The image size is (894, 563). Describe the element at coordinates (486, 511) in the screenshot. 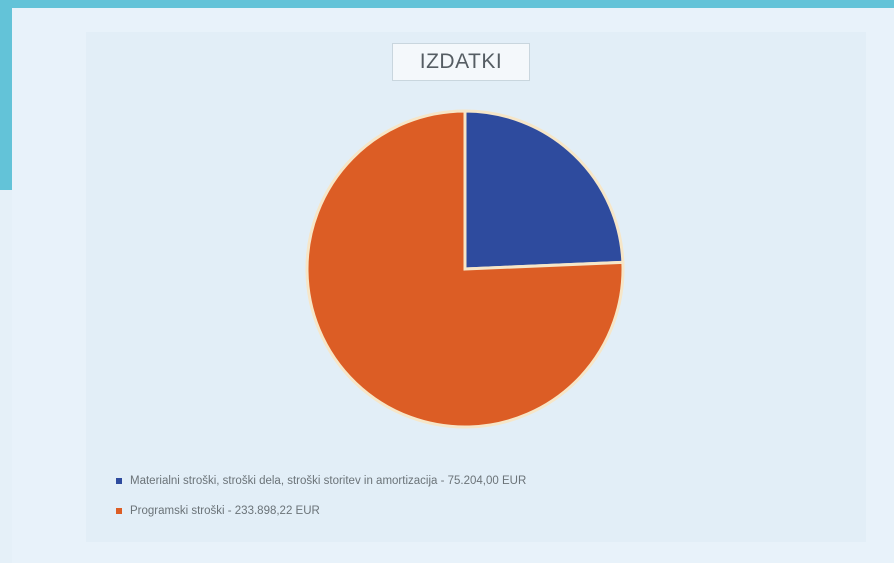

I see `legend-item: Programski stroški - 233.898,22 EUR` at that location.